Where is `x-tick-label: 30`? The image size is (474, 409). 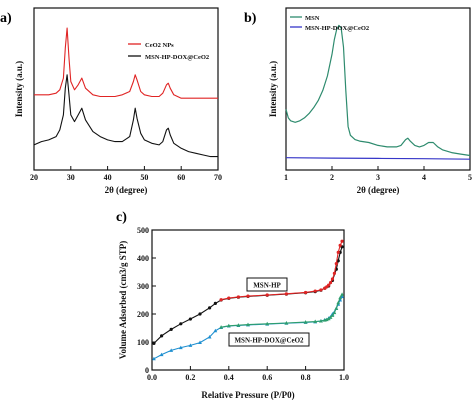
x-tick-label: 30 is located at coordinates (71, 177).